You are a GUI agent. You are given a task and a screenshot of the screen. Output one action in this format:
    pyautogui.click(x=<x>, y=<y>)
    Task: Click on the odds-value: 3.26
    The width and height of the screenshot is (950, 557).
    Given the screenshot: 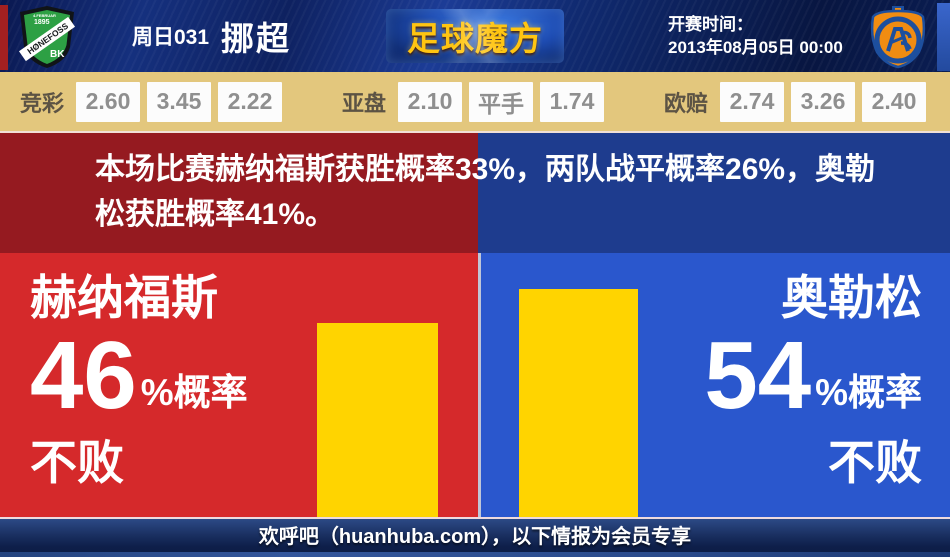 What is the action you would take?
    pyautogui.click(x=822, y=101)
    